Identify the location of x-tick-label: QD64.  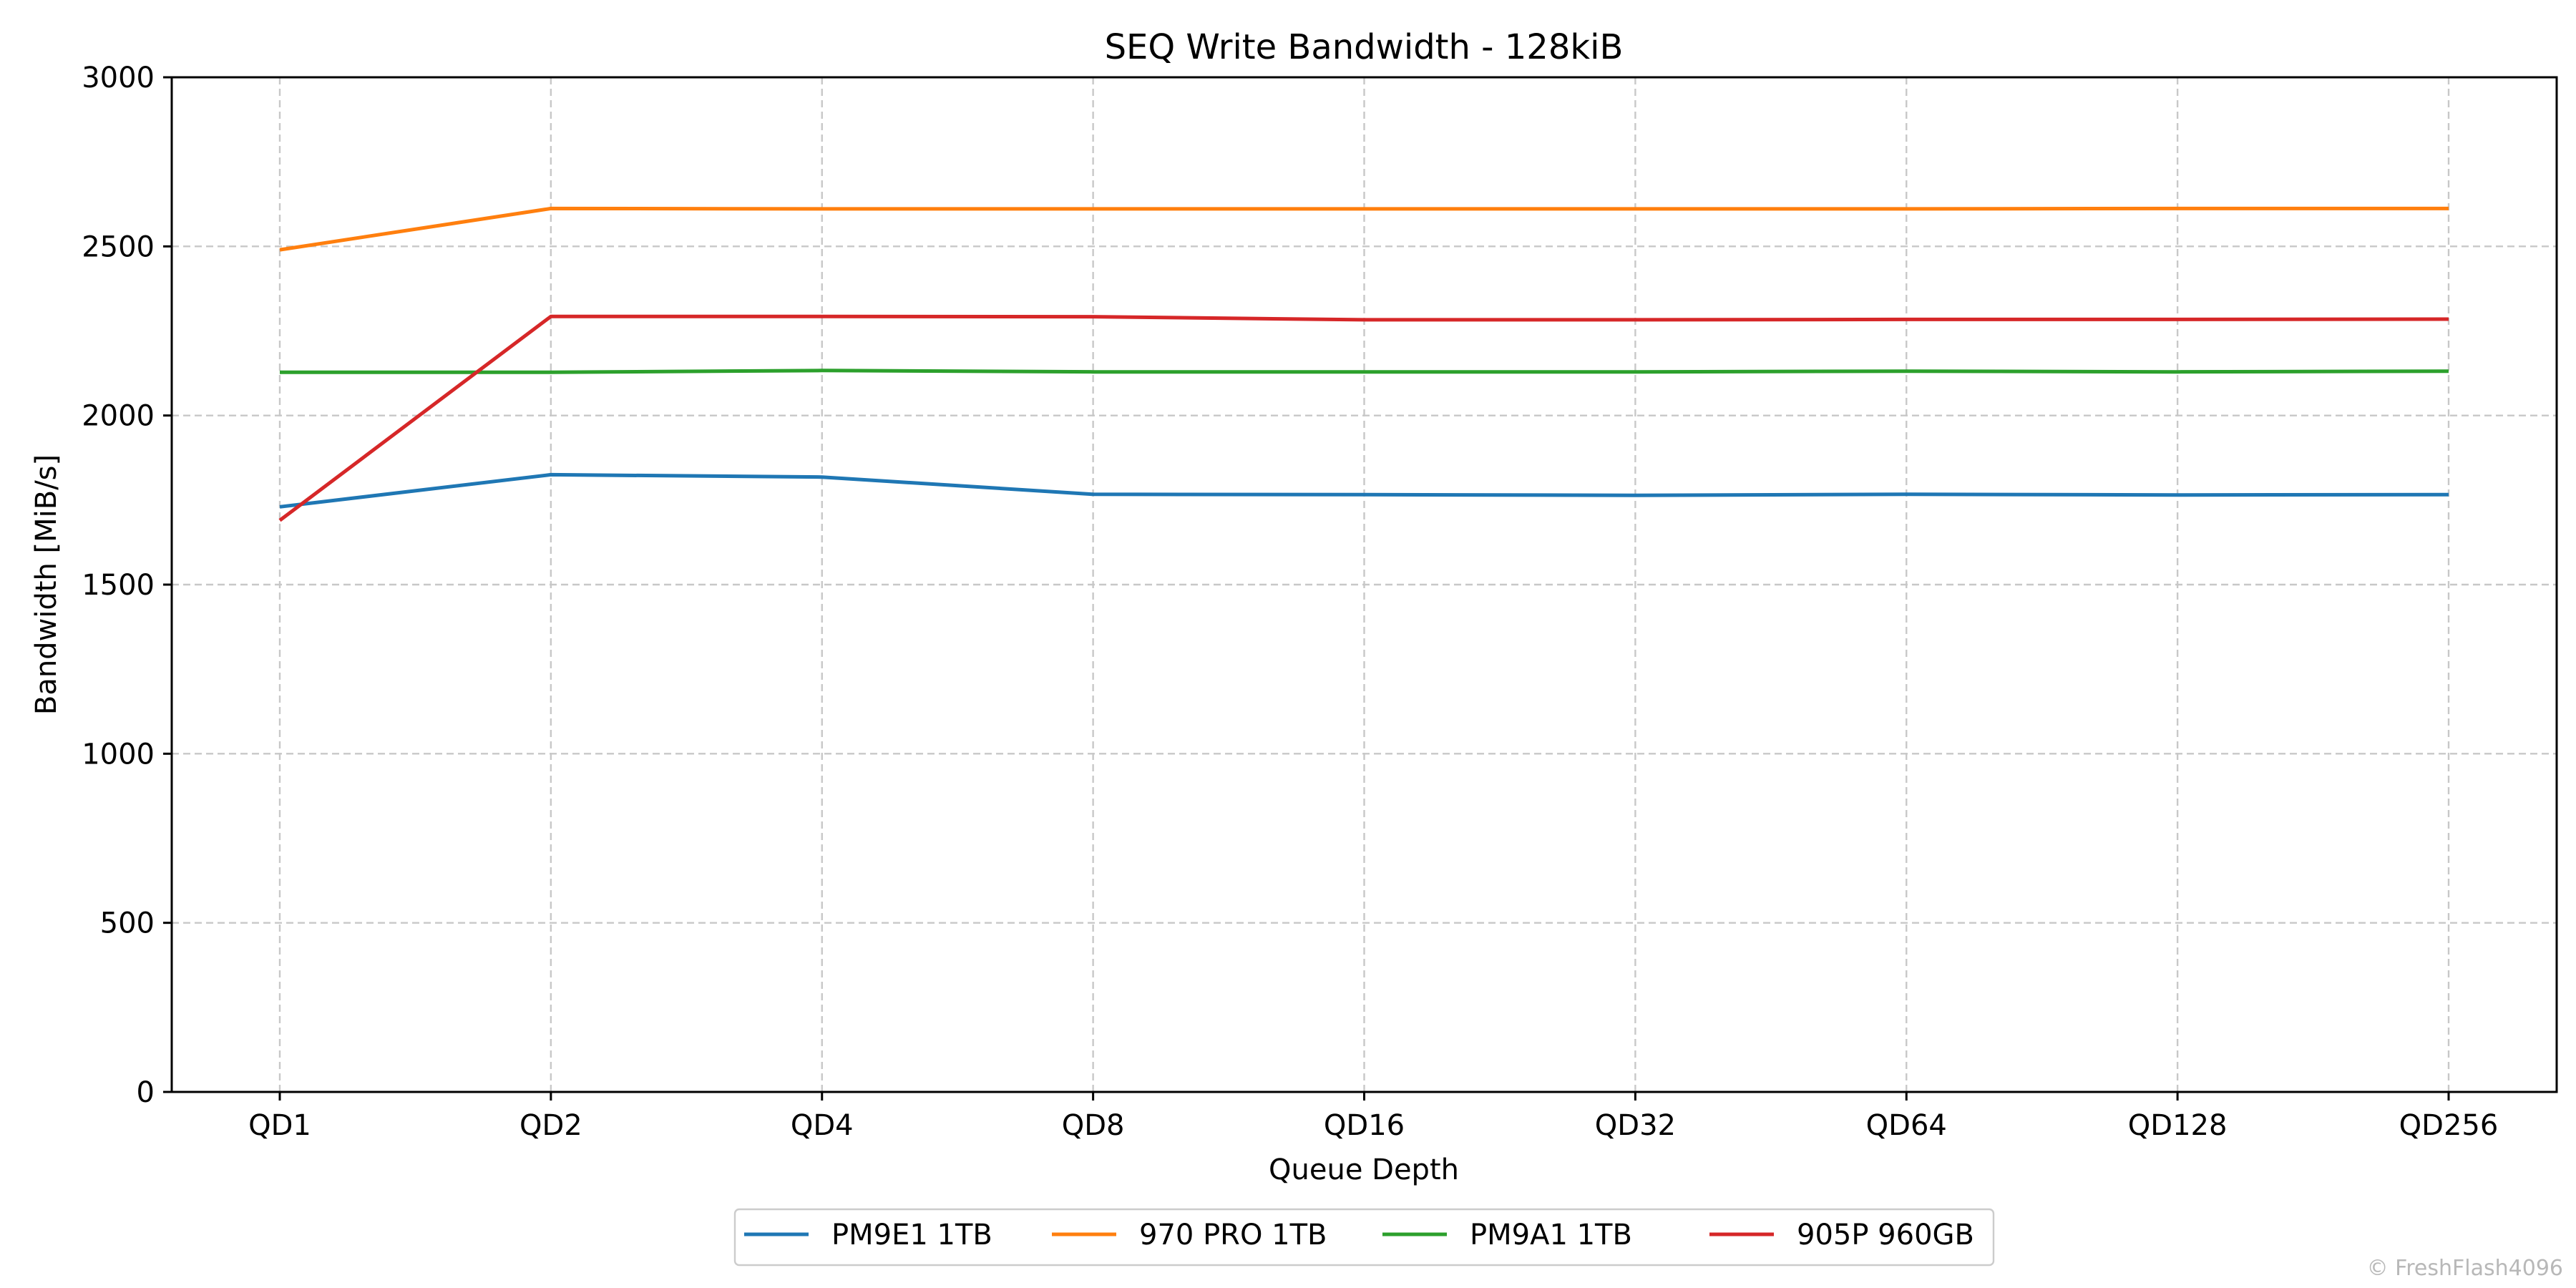
(1906, 1125).